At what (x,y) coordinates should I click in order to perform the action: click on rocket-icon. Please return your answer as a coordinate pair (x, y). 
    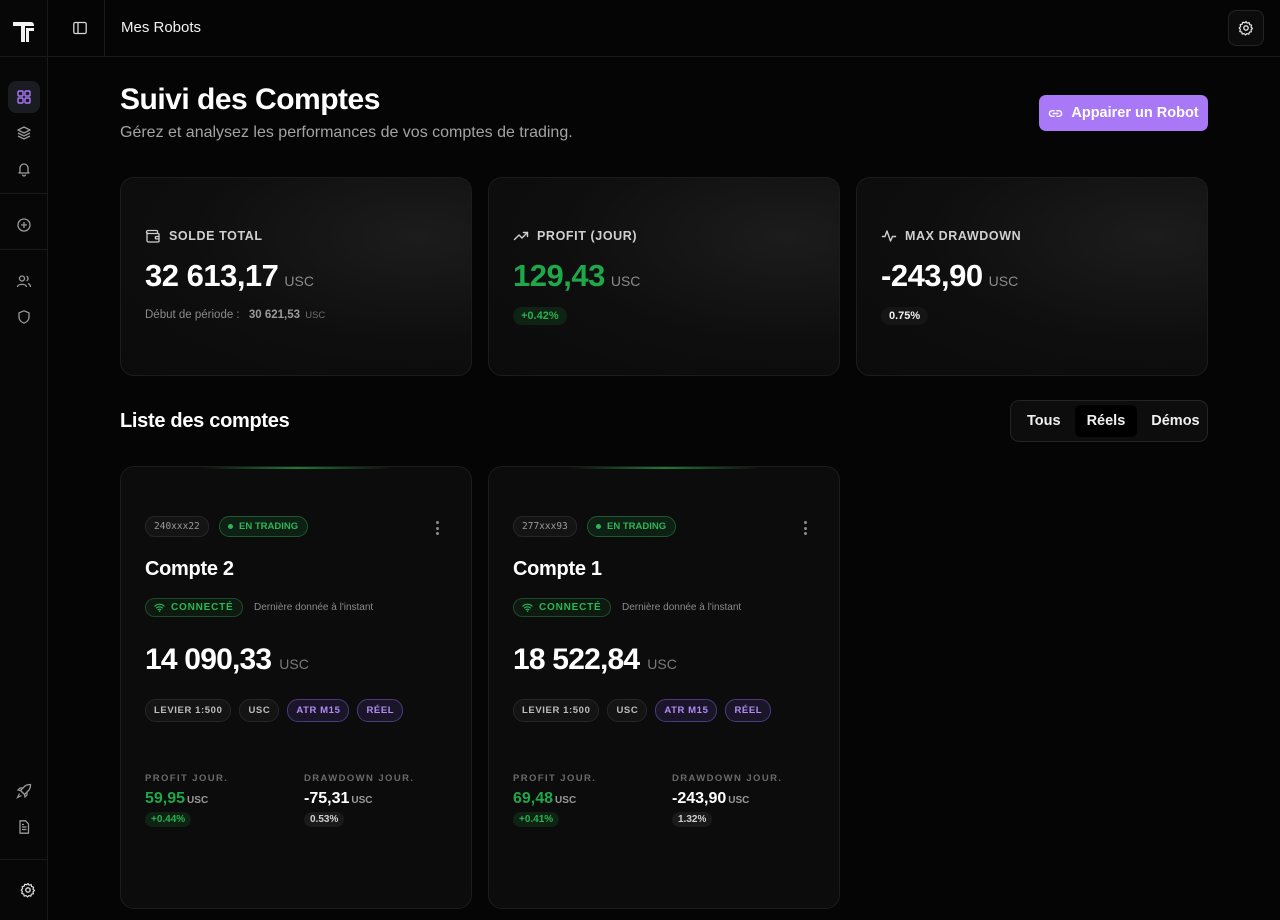
    Looking at the image, I should click on (24, 791).